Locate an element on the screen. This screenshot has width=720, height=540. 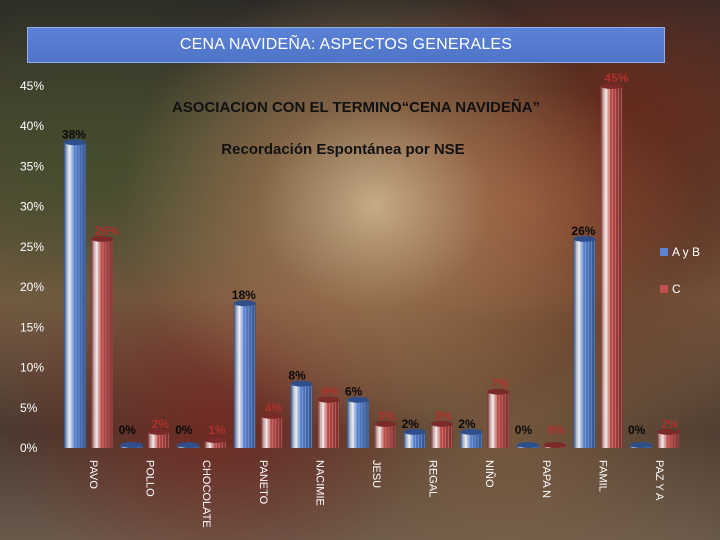
x-tick-label: PANETO is located at coordinates (263, 482).